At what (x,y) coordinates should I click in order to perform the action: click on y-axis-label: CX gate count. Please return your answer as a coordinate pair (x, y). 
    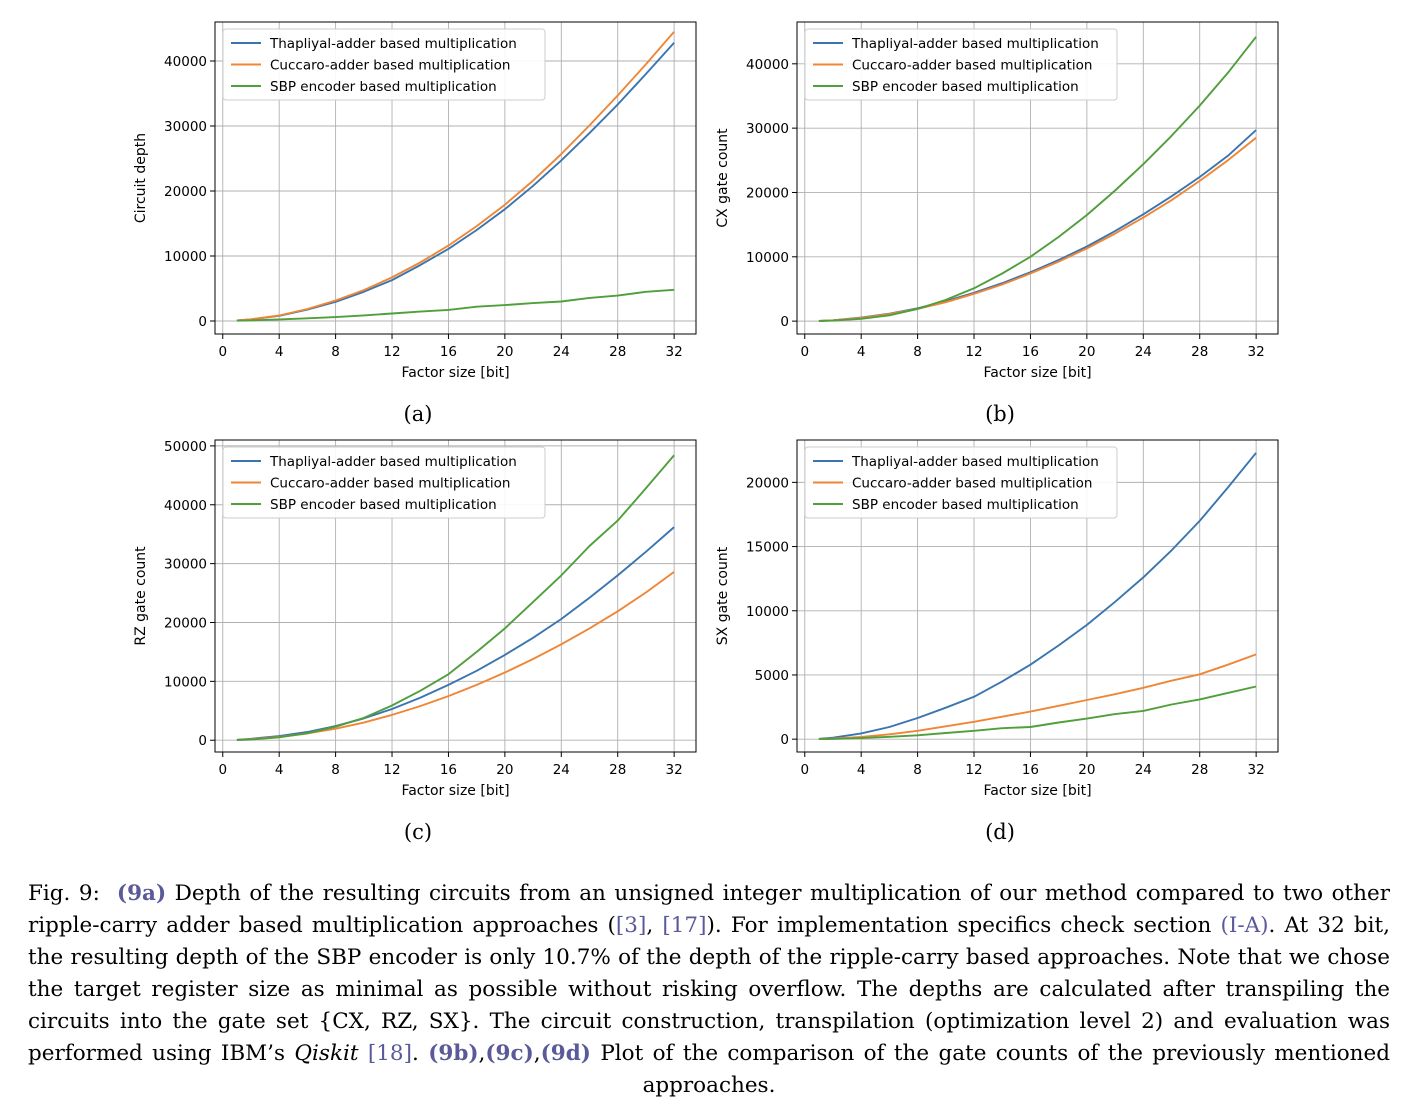
    Looking at the image, I should click on (723, 178).